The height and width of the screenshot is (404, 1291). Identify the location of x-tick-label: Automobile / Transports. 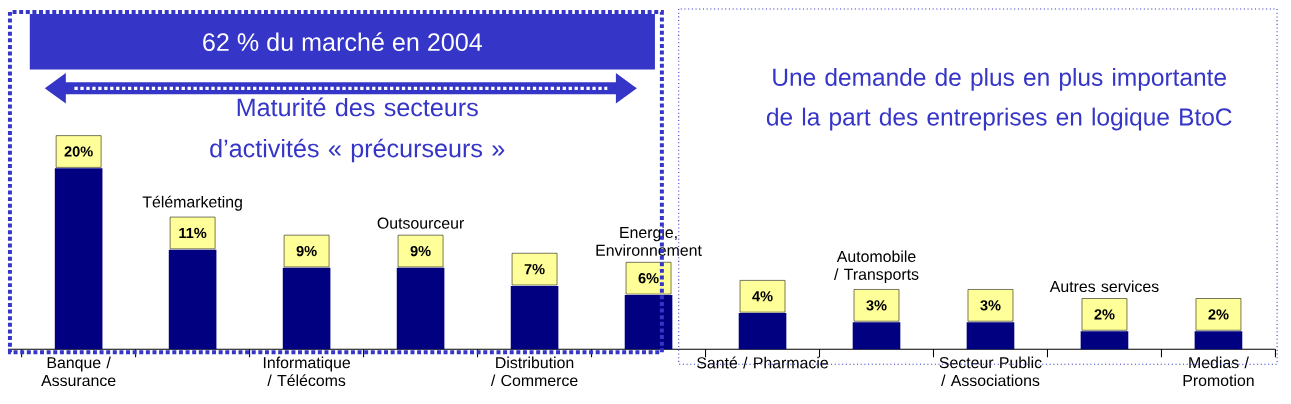
(876, 267).